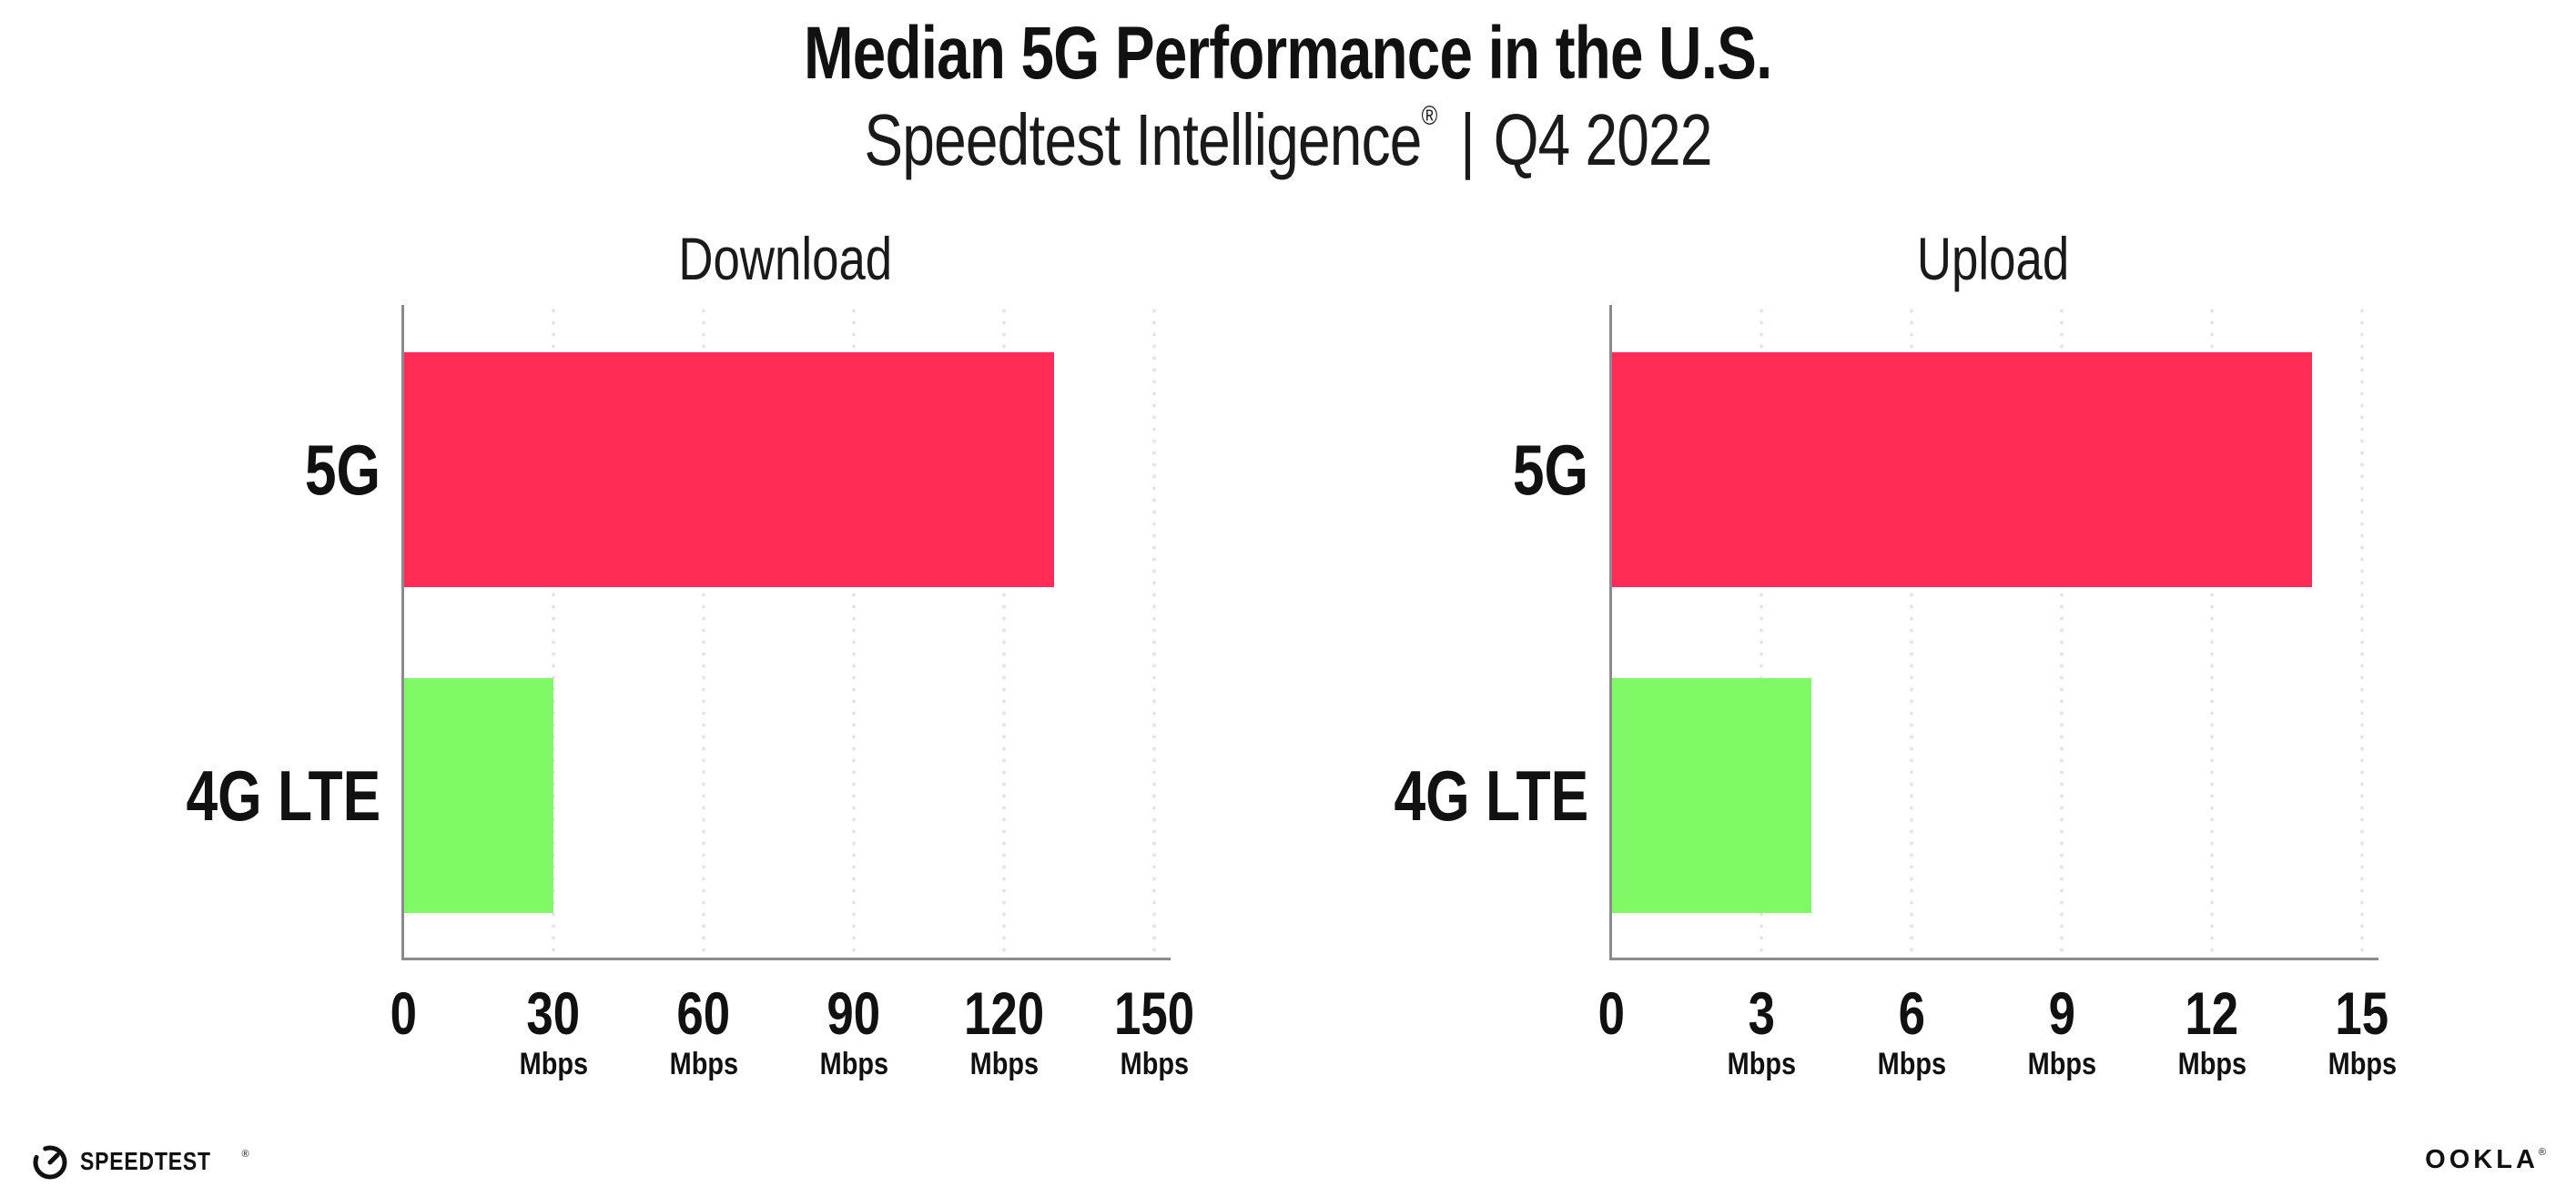 The height and width of the screenshot is (1197, 2576). What do you see at coordinates (246, 1154) in the screenshot?
I see `speedtest-trademark: ®` at bounding box center [246, 1154].